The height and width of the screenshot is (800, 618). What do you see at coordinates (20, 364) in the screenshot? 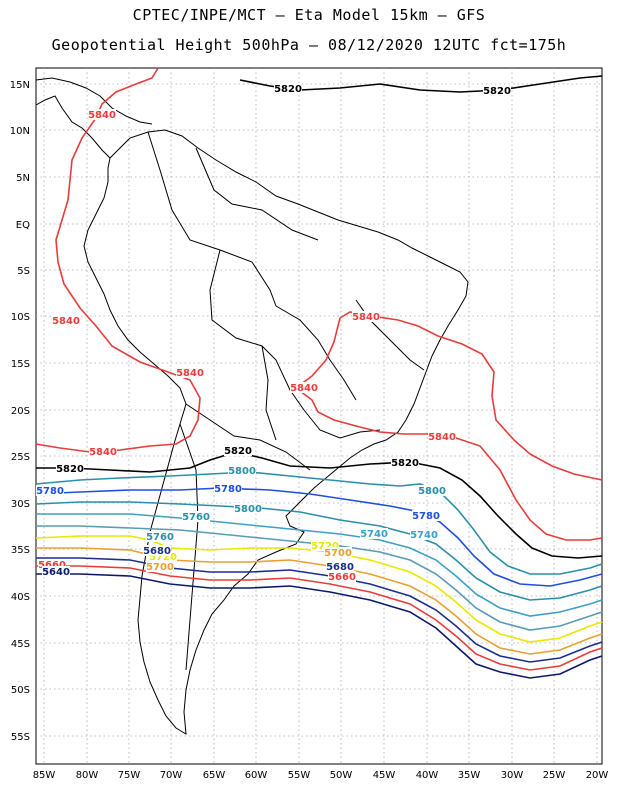
I see `lat-label: 15S` at bounding box center [20, 364].